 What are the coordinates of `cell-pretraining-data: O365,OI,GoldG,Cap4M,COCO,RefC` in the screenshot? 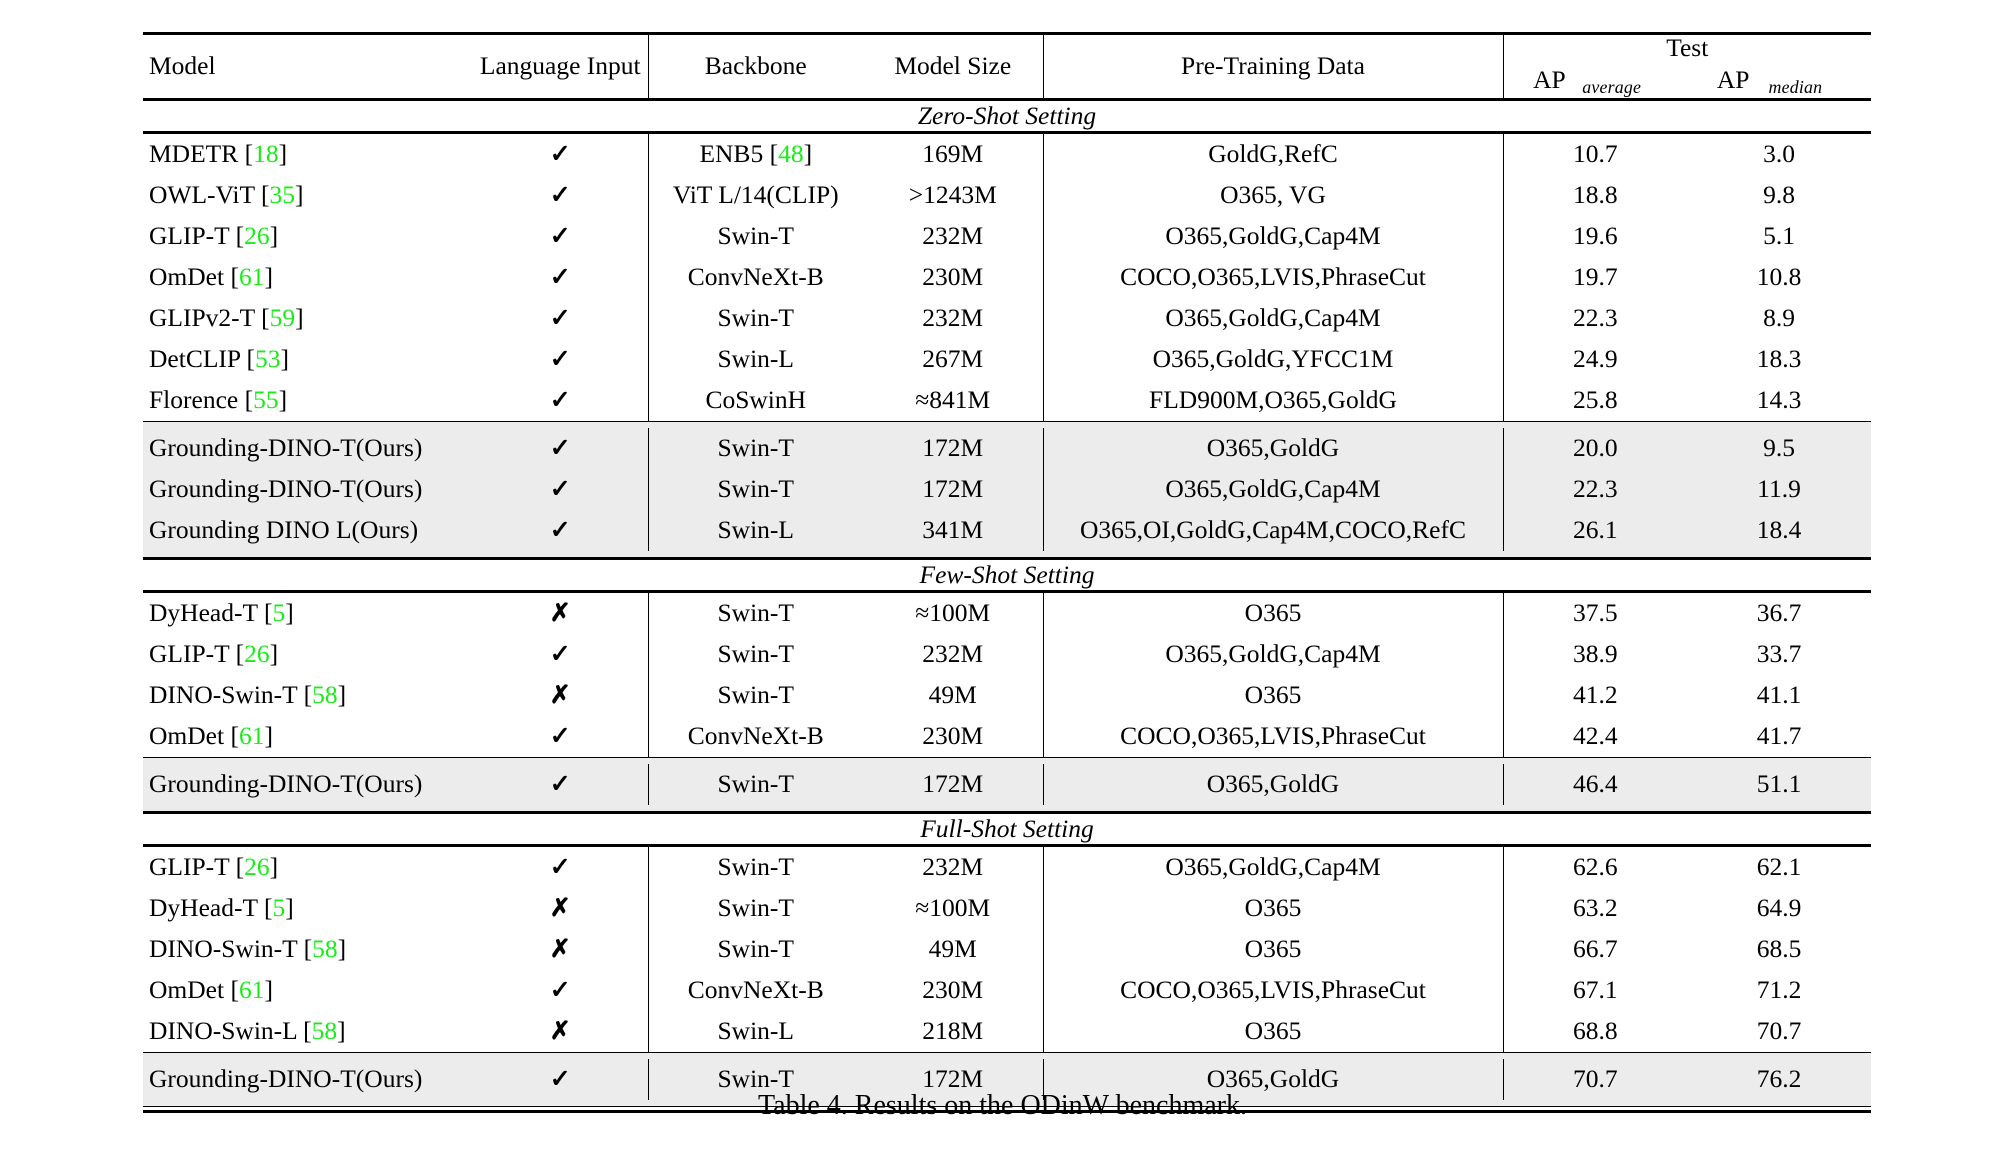 It's located at (1272, 530).